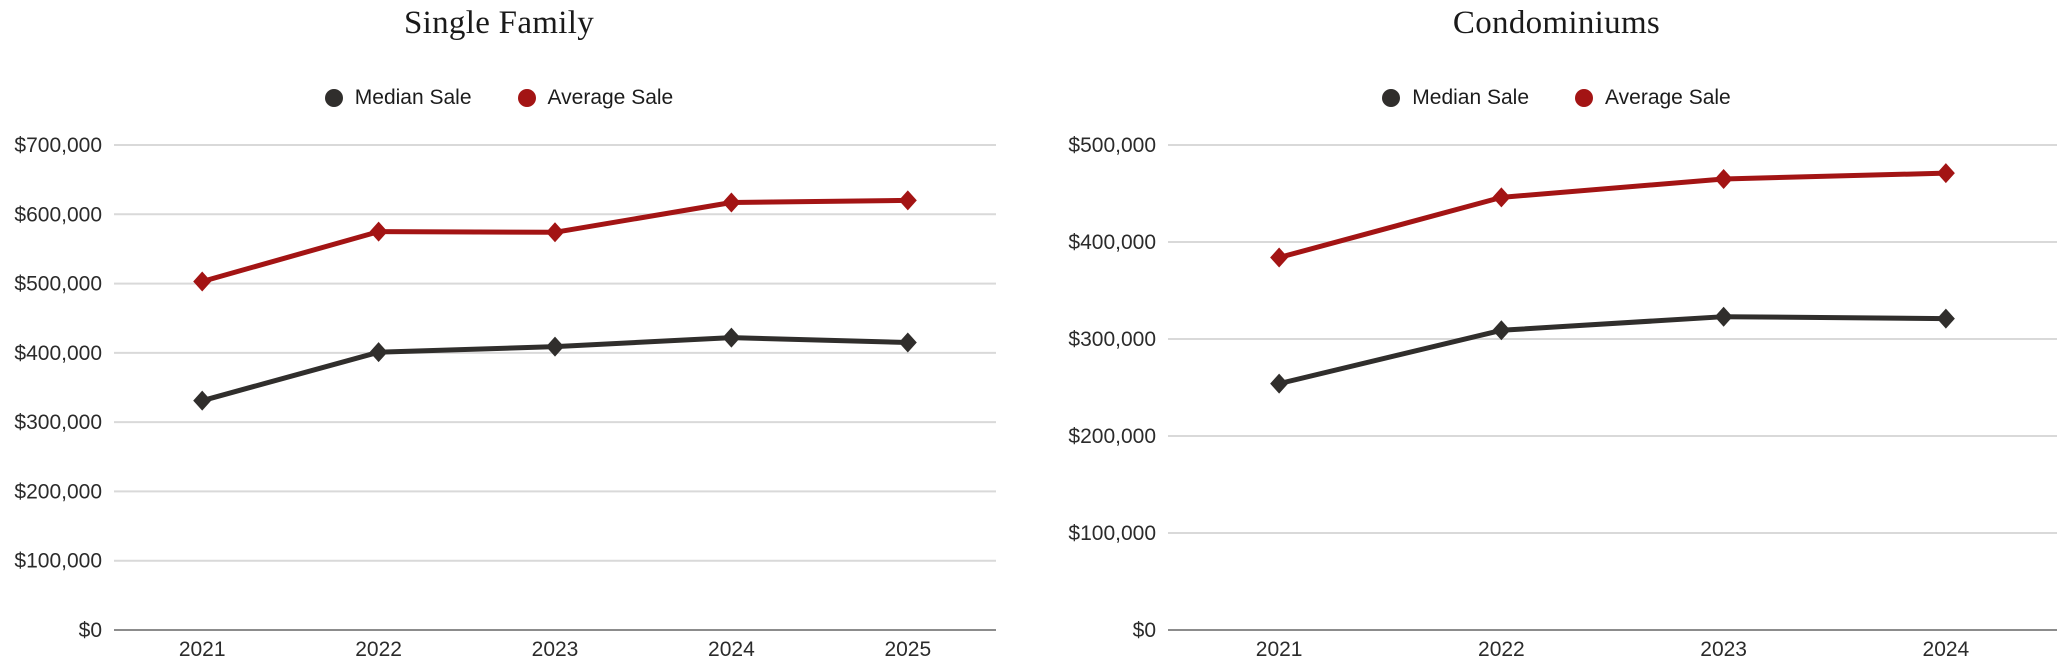 This screenshot has width=2069, height=665. I want to click on y-tick-label: $600,000, so click(58, 214).